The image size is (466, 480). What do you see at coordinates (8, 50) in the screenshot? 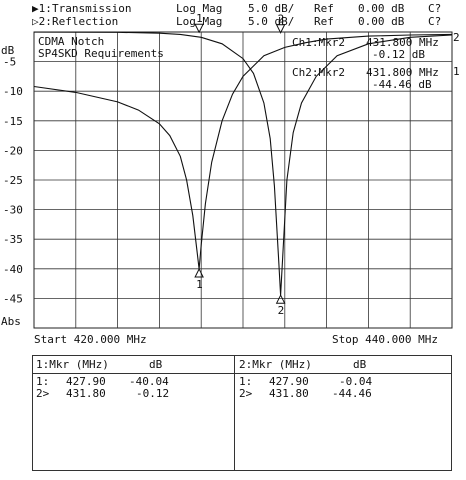
I see `y-unit-label: dB` at bounding box center [8, 50].